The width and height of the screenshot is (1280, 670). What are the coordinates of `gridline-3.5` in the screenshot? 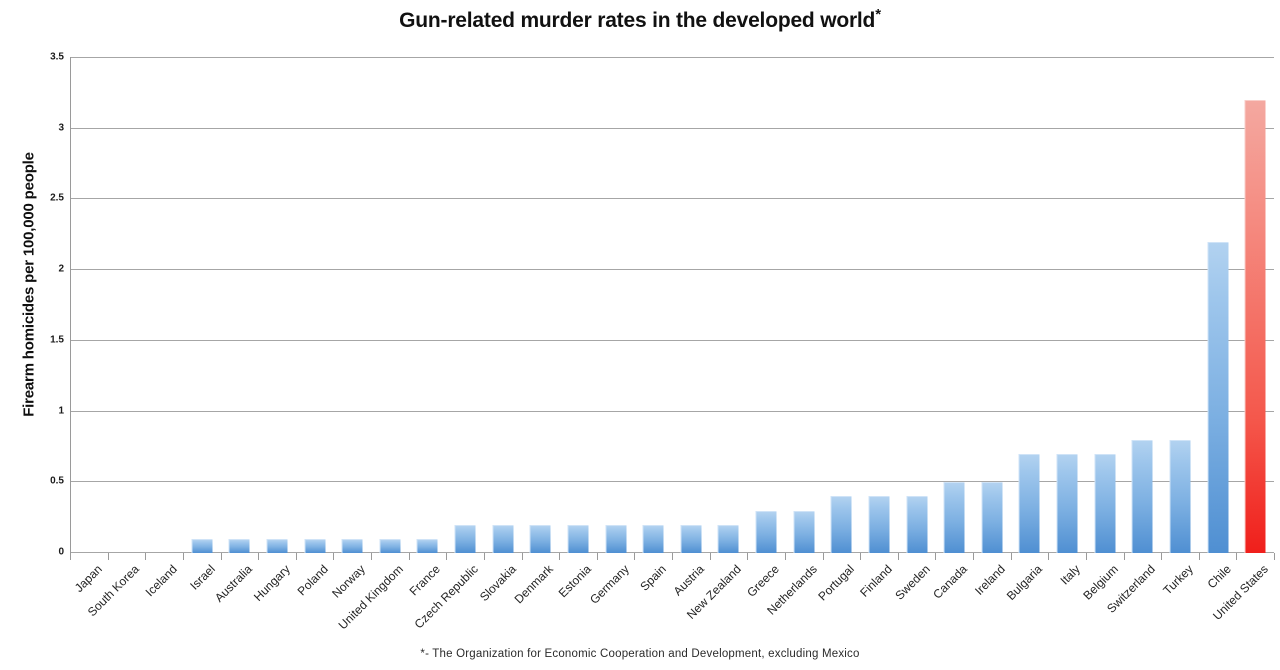 It's located at (672, 57).